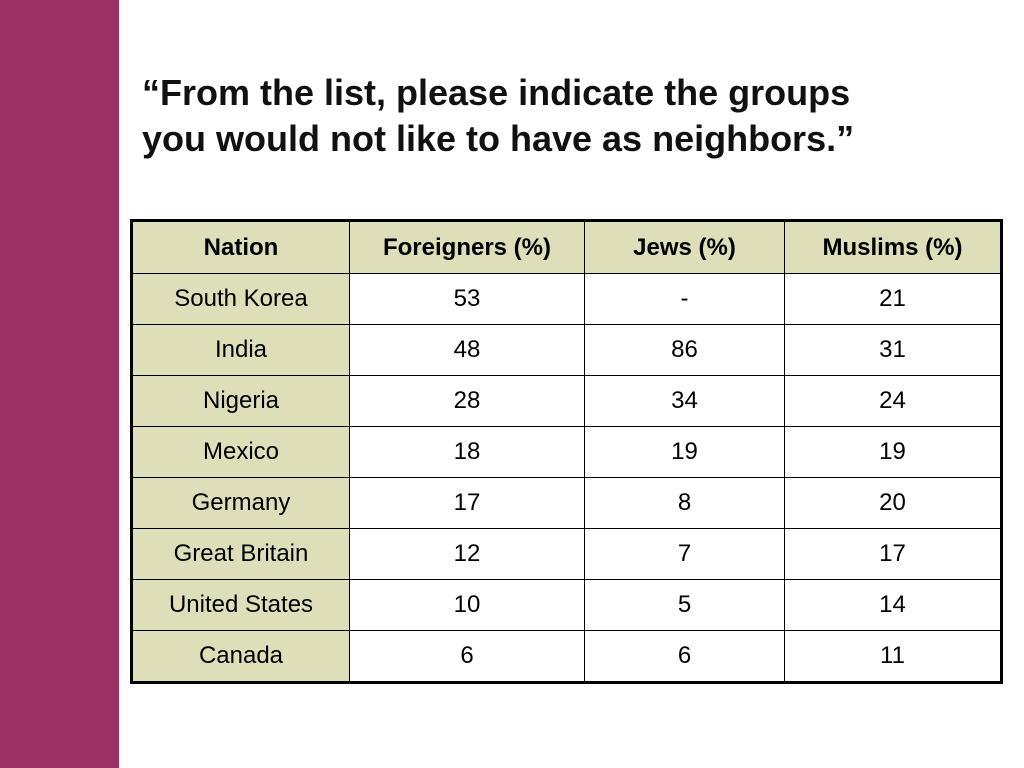 The width and height of the screenshot is (1024, 768). I want to click on foreigners-cell: 53, so click(467, 299).